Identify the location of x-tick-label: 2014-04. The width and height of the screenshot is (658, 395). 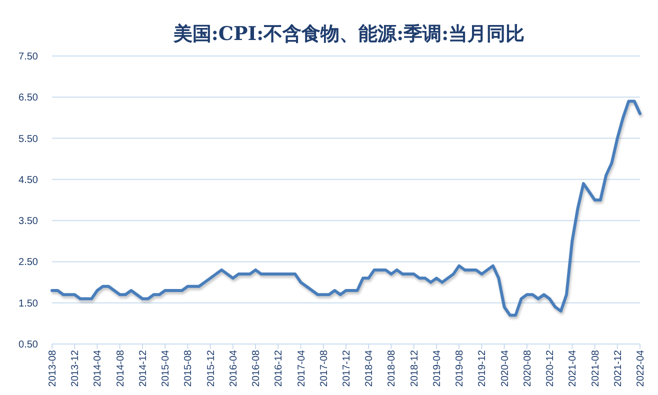
(98, 368).